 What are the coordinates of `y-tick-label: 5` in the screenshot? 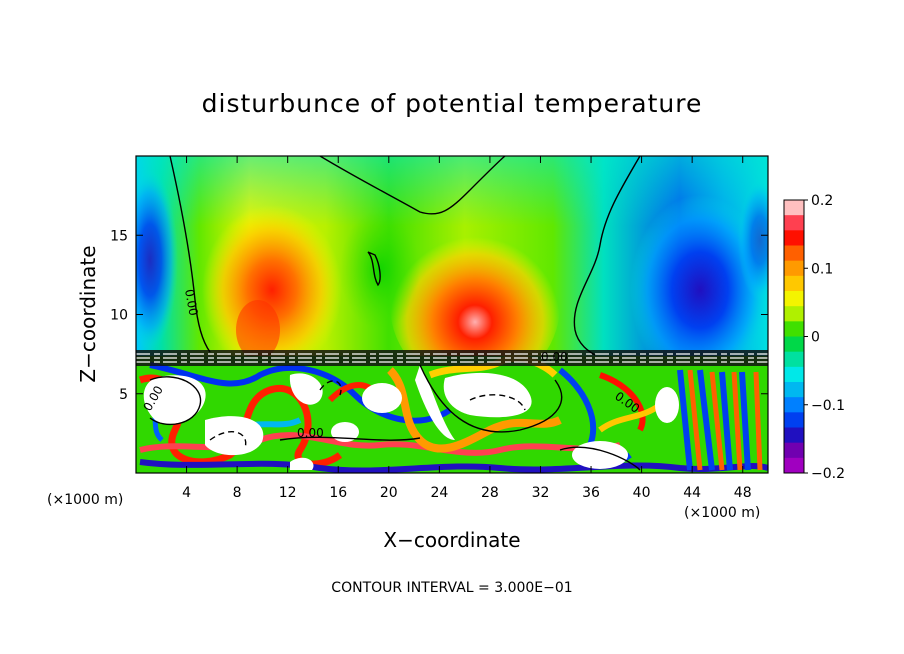 It's located at (123, 395).